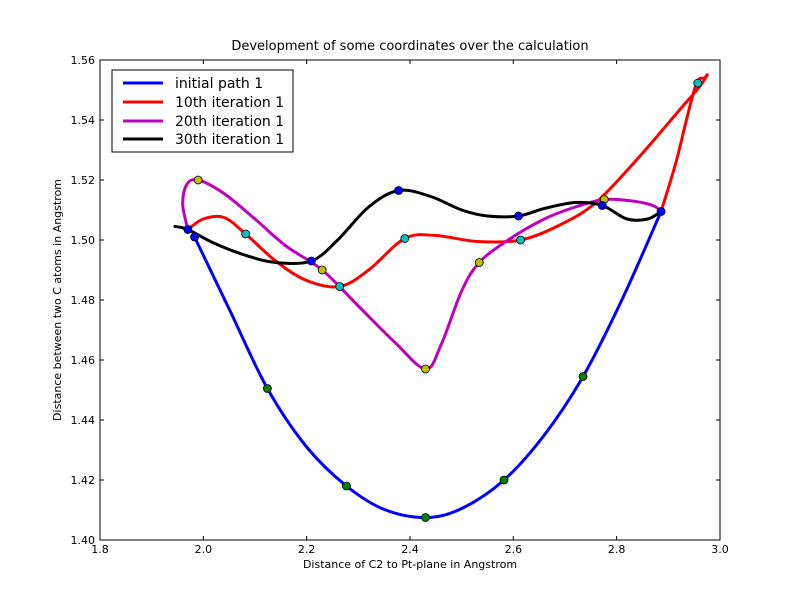  What do you see at coordinates (100, 549) in the screenshot?
I see `x-tick-label: 1.8` at bounding box center [100, 549].